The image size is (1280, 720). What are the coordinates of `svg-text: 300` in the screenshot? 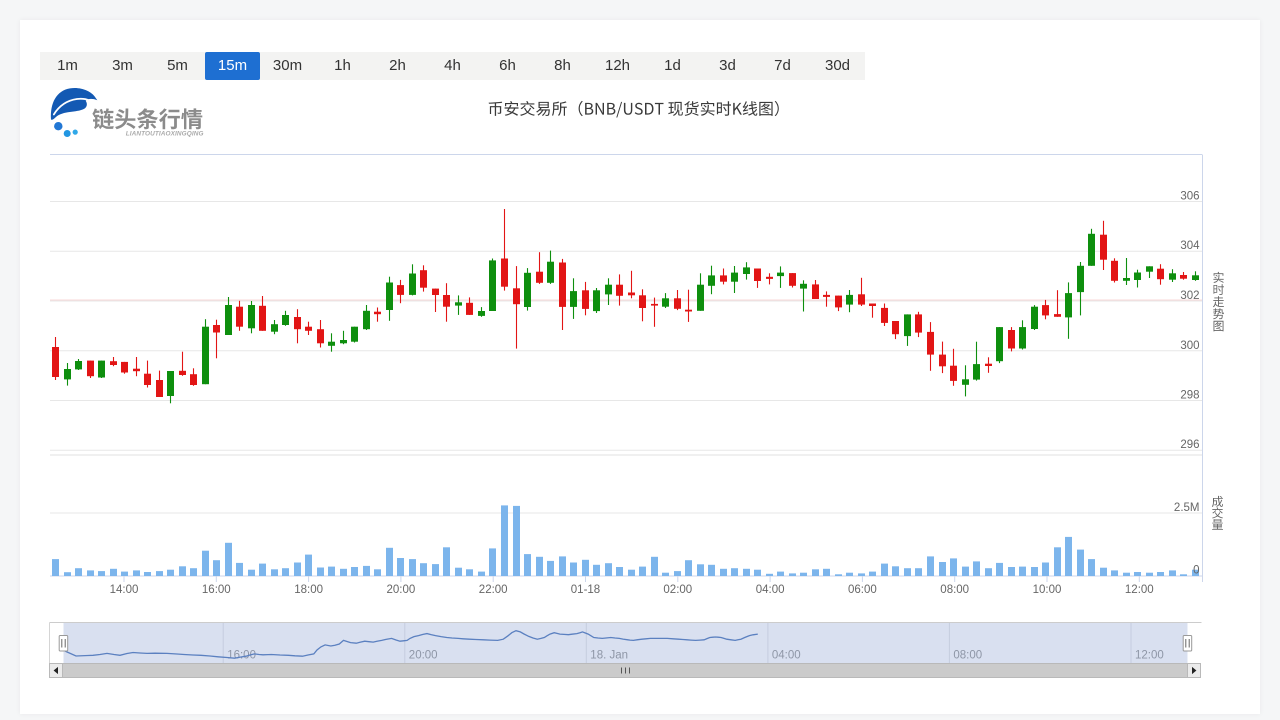 It's located at (1189, 346).